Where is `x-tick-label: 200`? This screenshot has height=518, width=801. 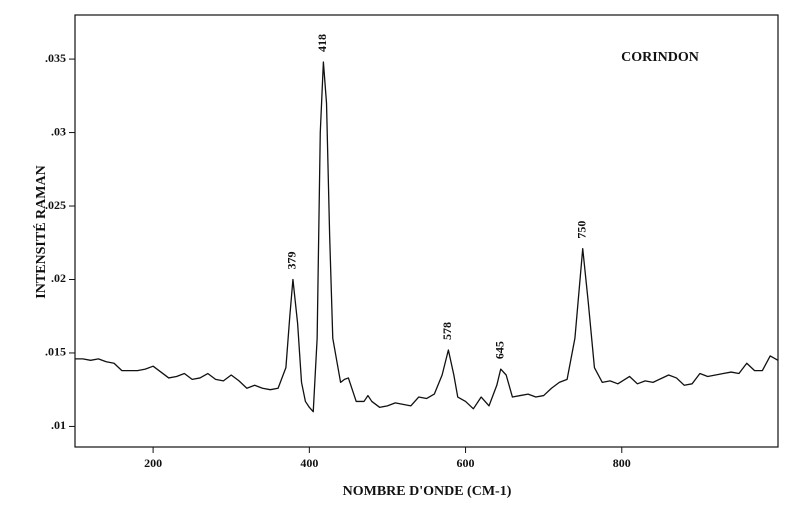
x-tick-label: 200 is located at coordinates (153, 463).